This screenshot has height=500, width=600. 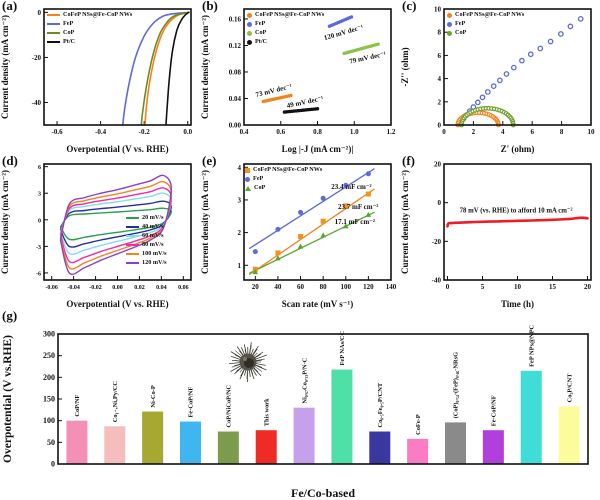 What do you see at coordinates (146, 226) in the screenshot?
I see `legend-item-40-mv-s: 40 mV/s` at bounding box center [146, 226].